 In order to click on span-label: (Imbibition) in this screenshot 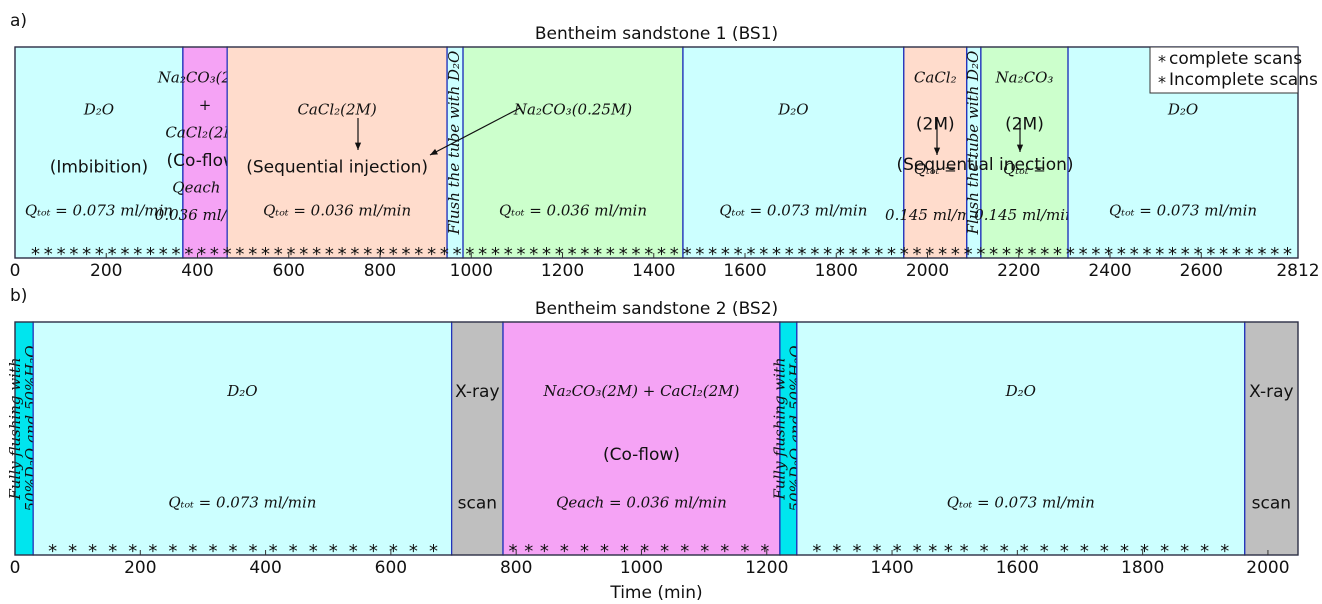, I will do `click(99, 167)`.